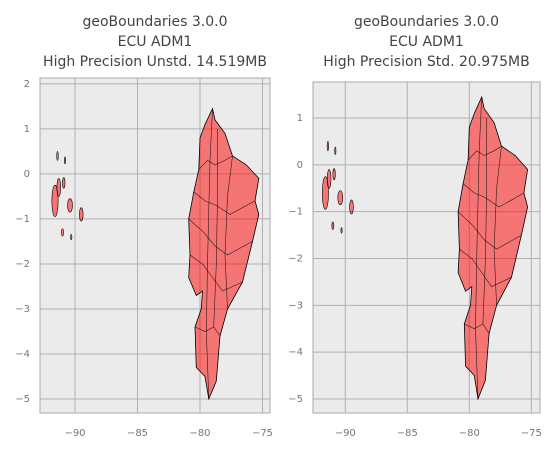 Image resolution: width=559 pixels, height=454 pixels. I want to click on chart-title: High Precision Std. 20.975MB, so click(426, 62).